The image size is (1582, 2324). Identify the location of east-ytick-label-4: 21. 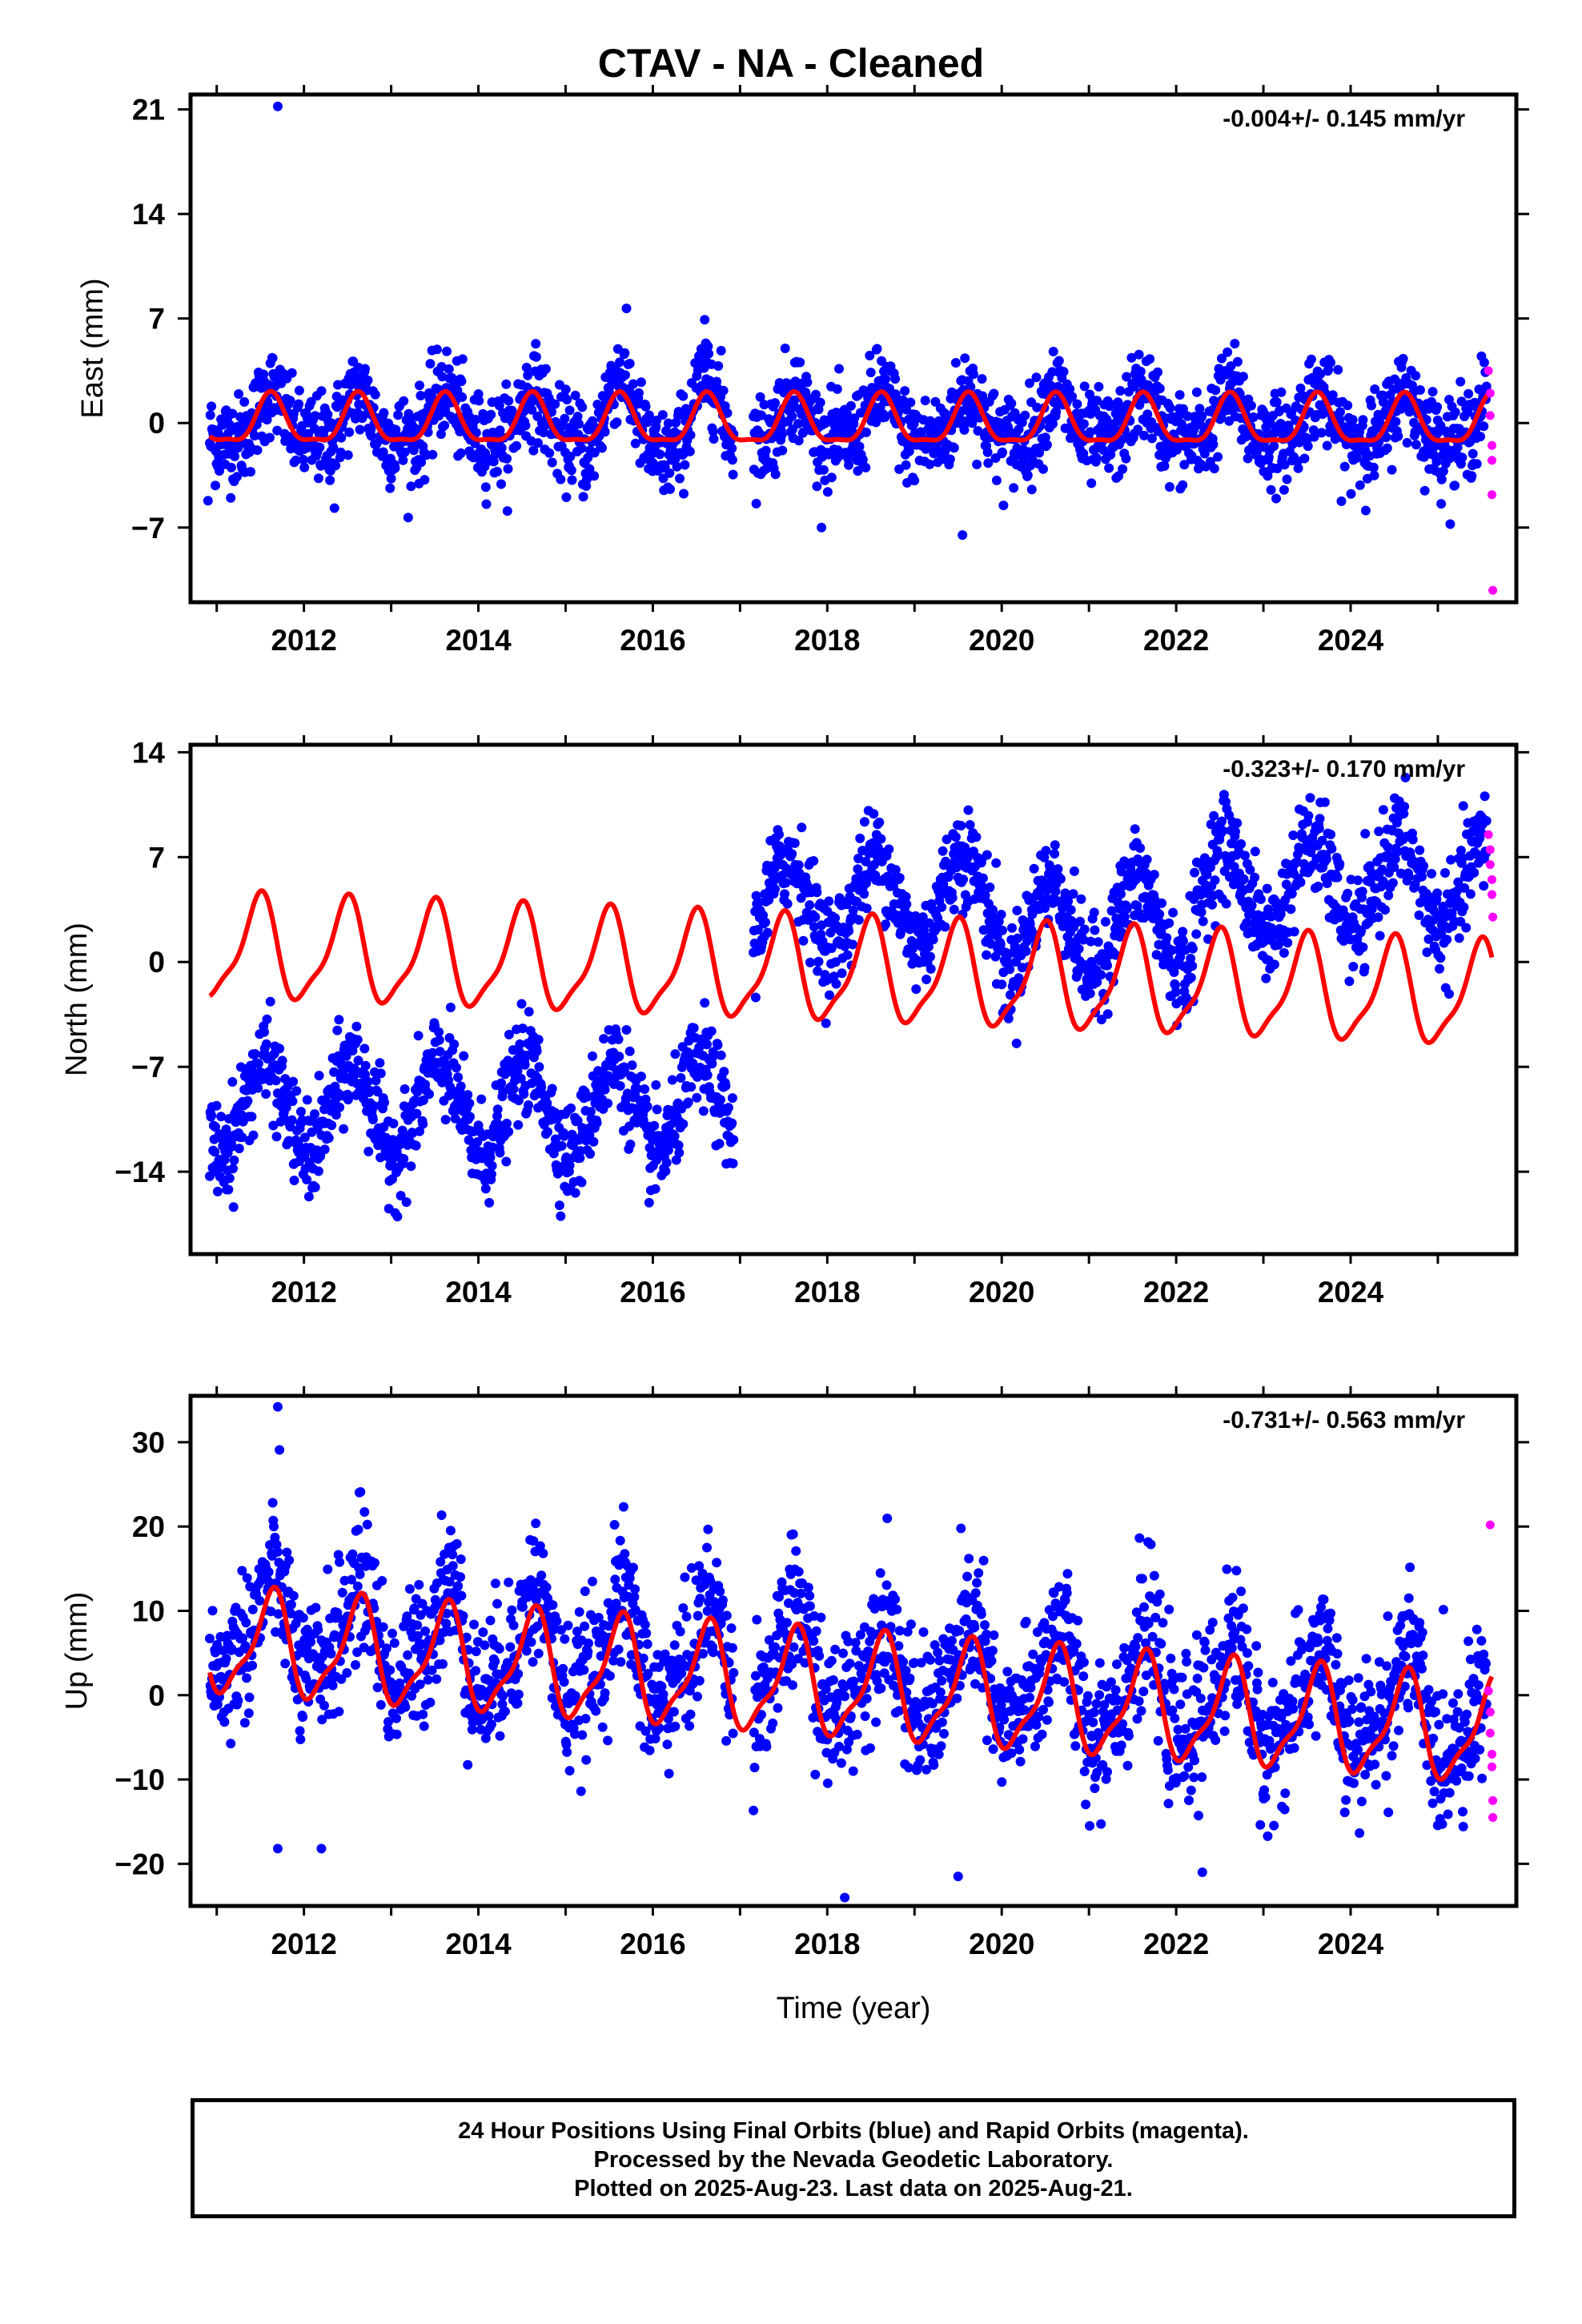
(148, 111).